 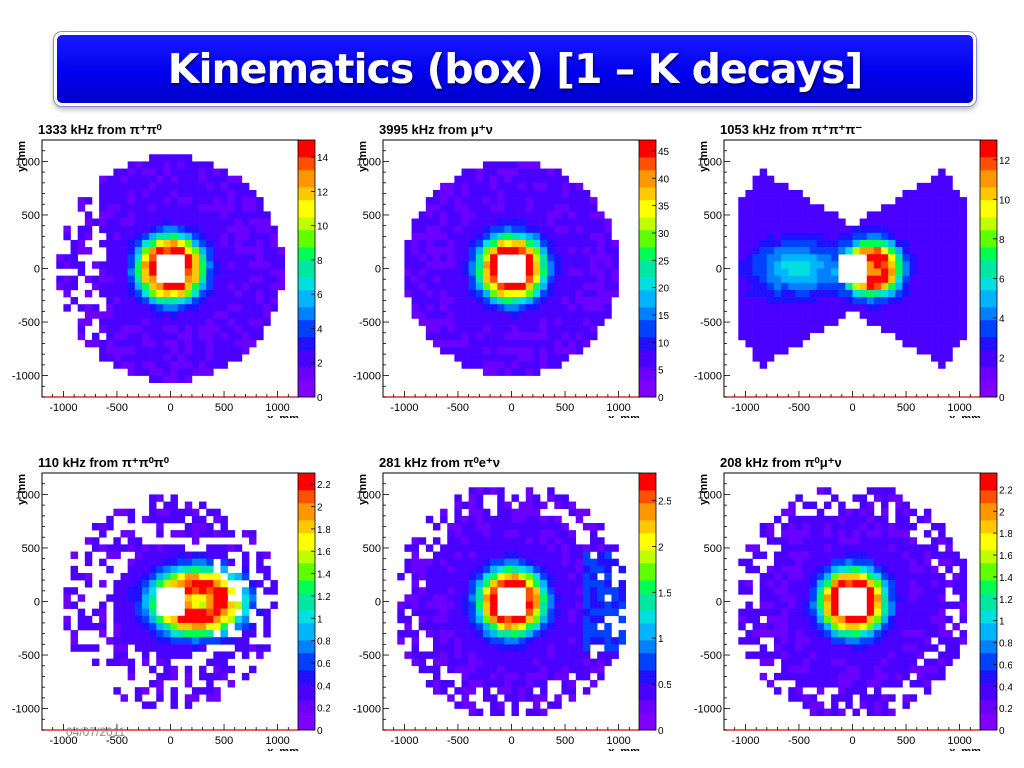 I want to click on x-tick-label: -500, so click(x=799, y=408).